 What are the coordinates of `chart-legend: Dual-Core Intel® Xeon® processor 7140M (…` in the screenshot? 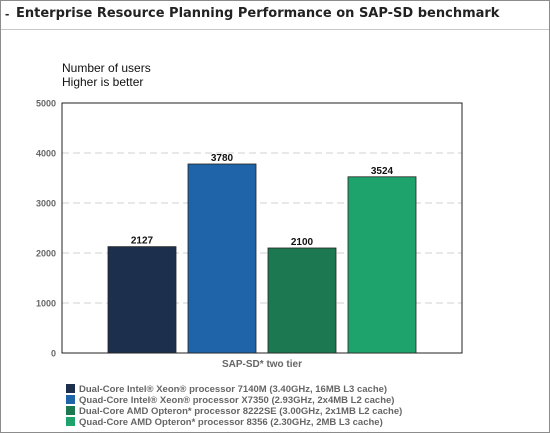 It's located at (234, 406).